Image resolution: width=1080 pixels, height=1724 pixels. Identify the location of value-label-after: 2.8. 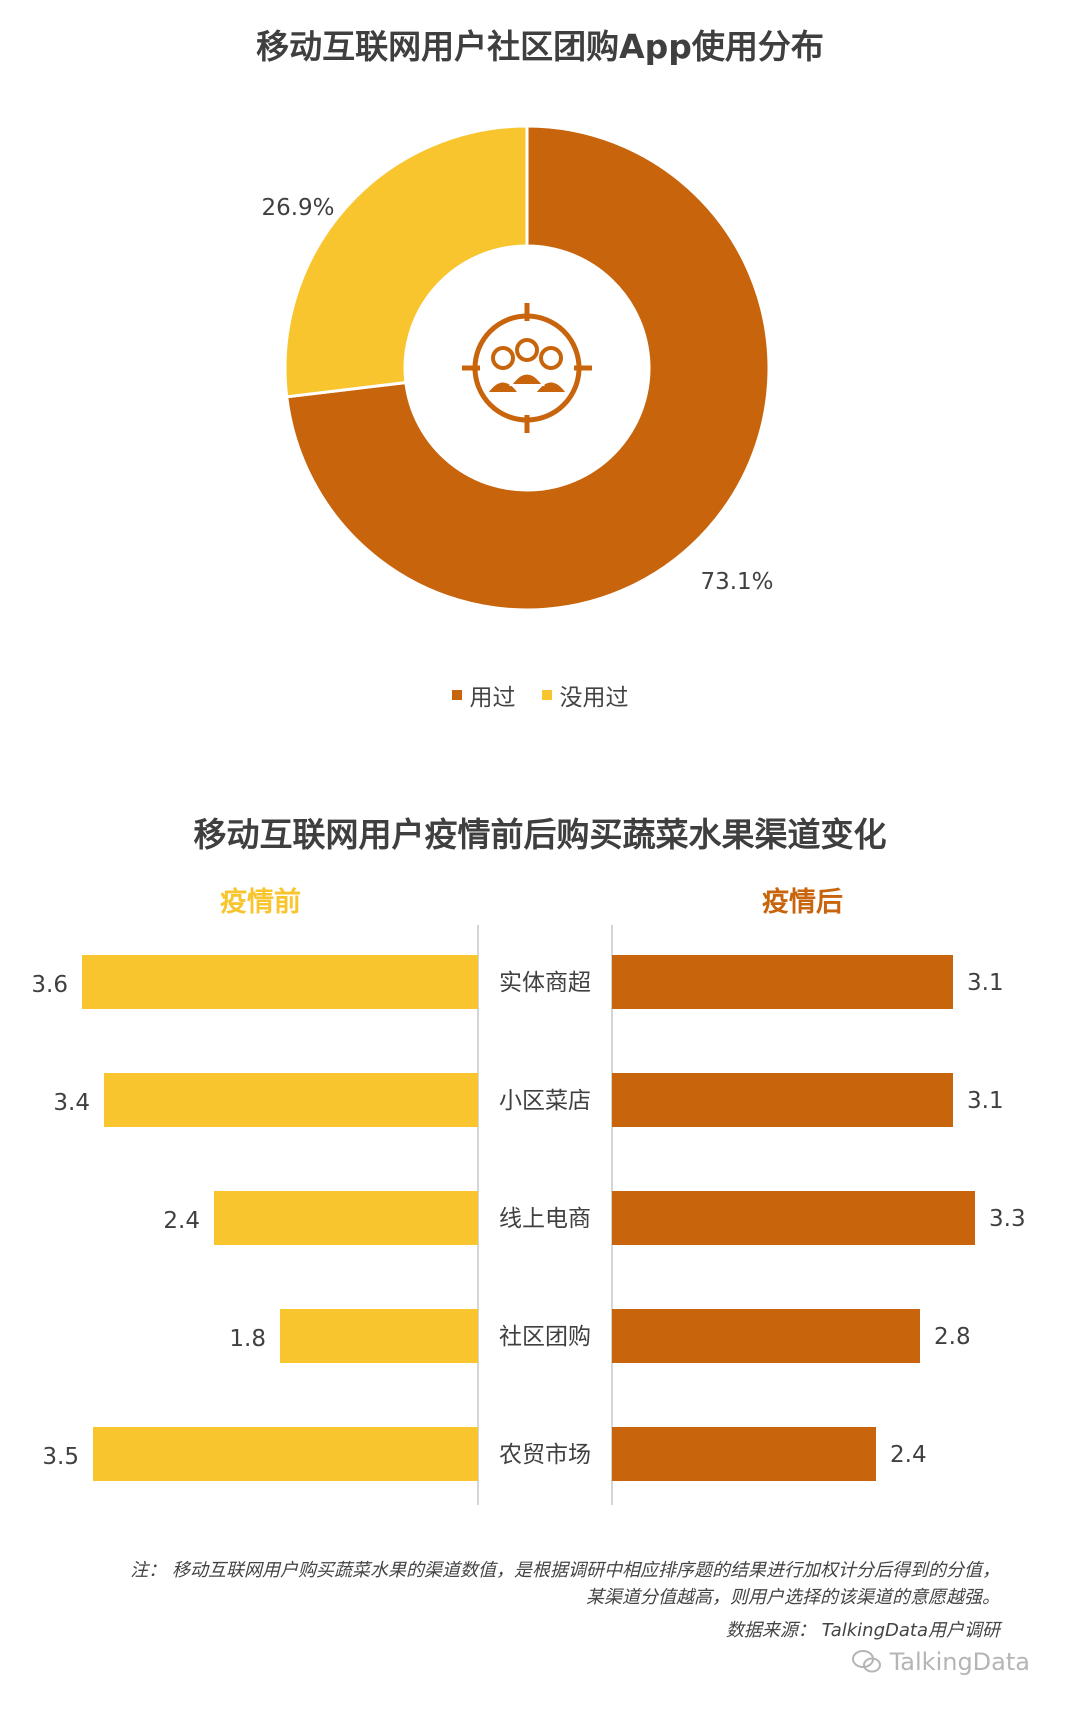
(952, 1337).